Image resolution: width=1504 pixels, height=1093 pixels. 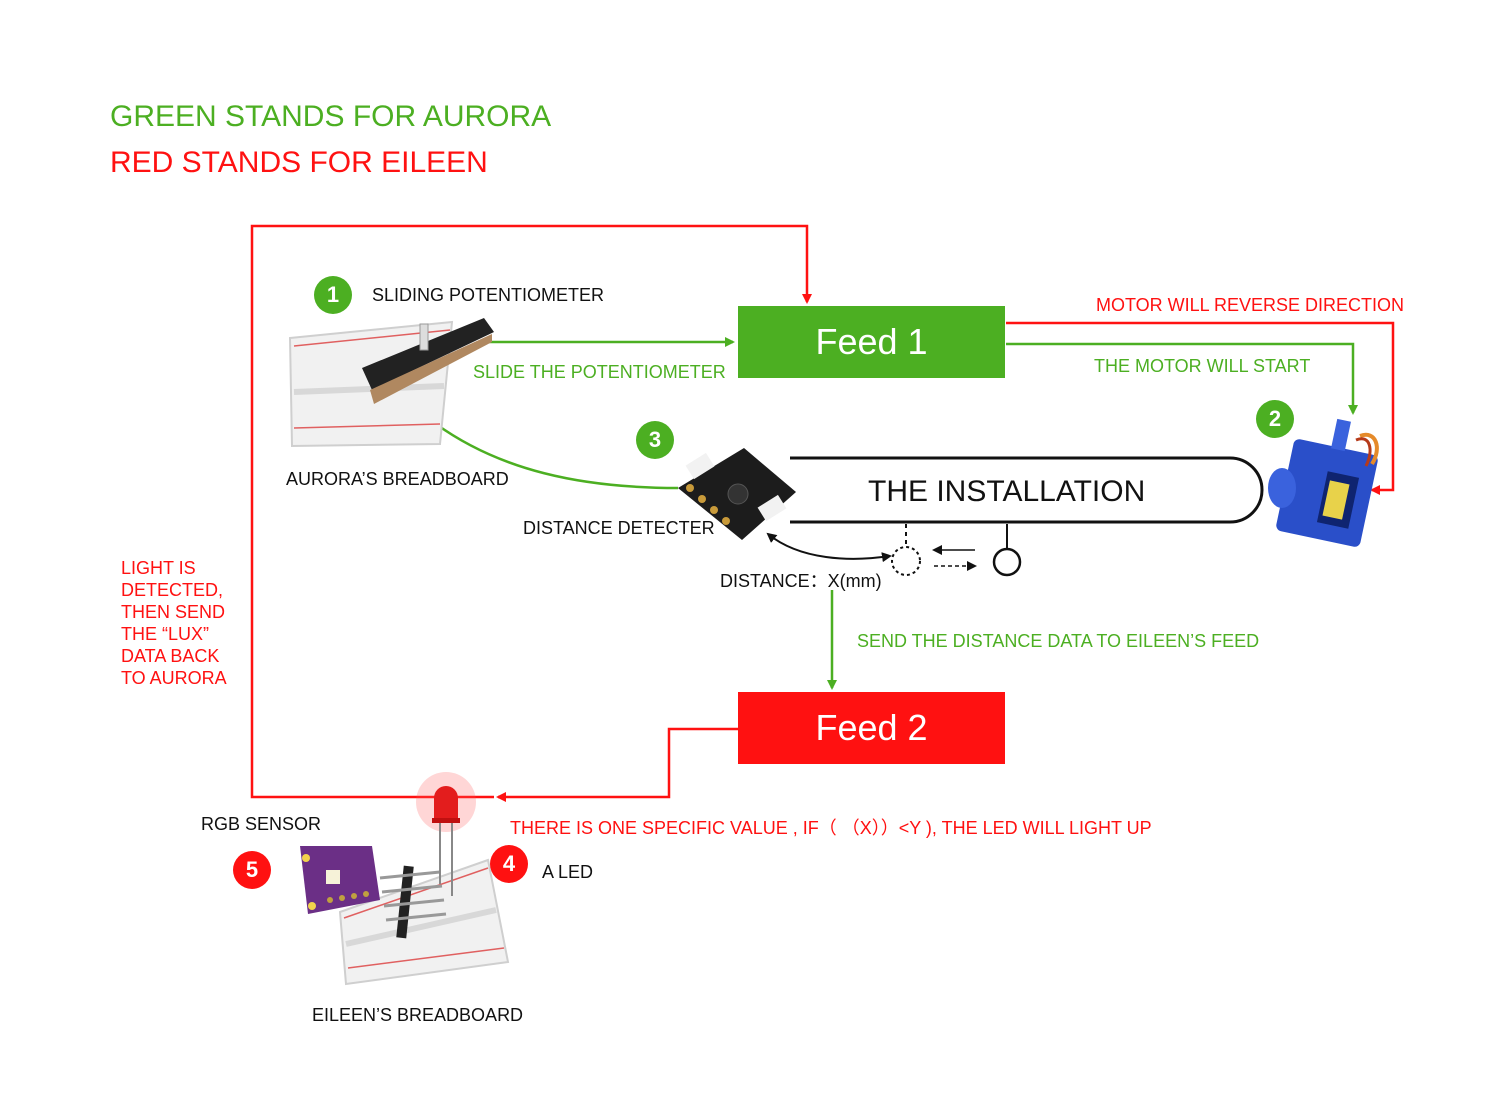 What do you see at coordinates (333, 295) in the screenshot?
I see `badge-1: 1` at bounding box center [333, 295].